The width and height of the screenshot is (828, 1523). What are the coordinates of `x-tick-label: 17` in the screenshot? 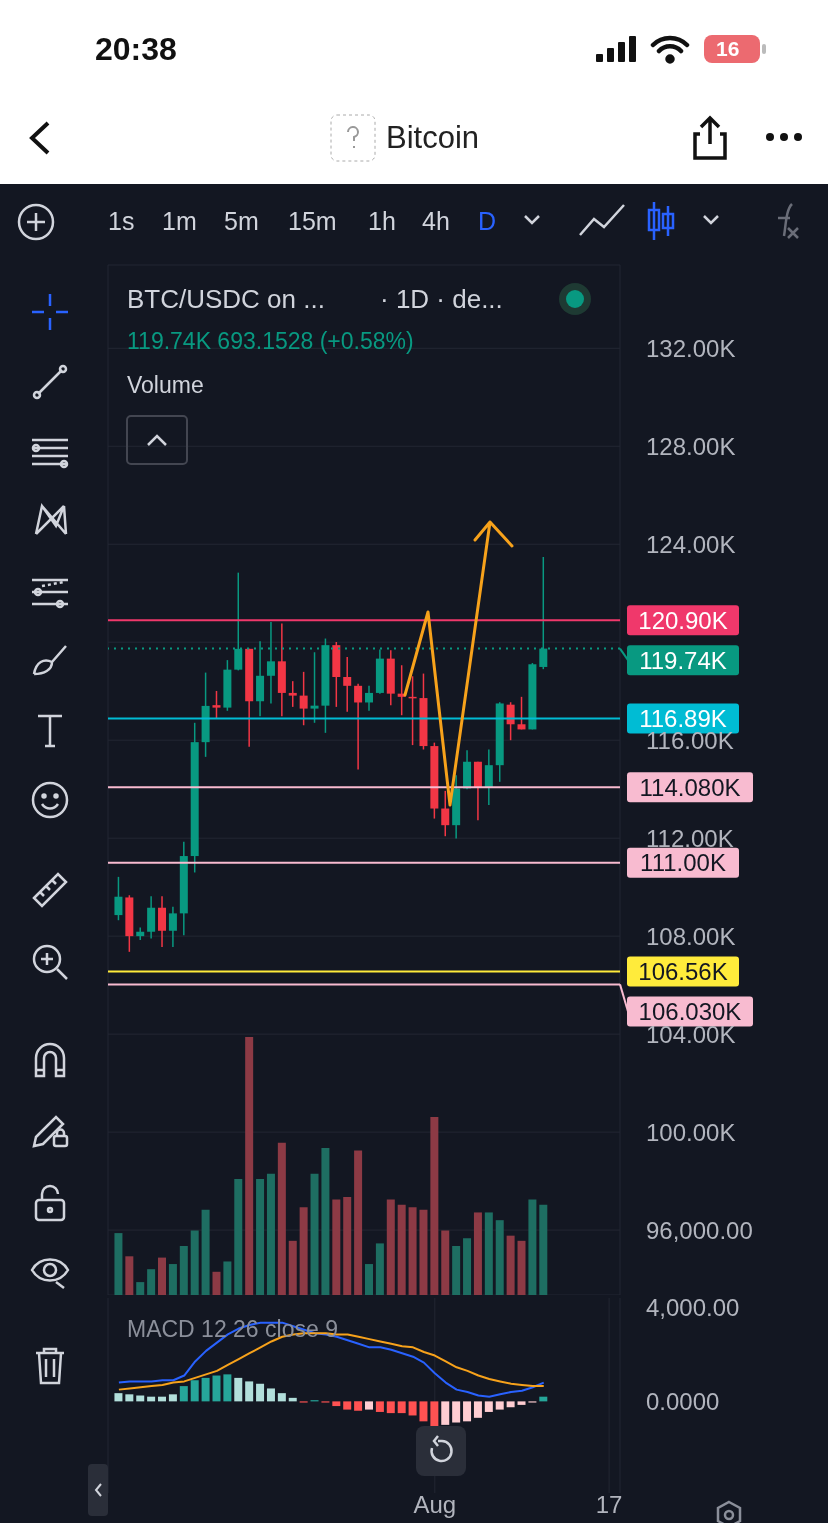 It's located at (609, 1504).